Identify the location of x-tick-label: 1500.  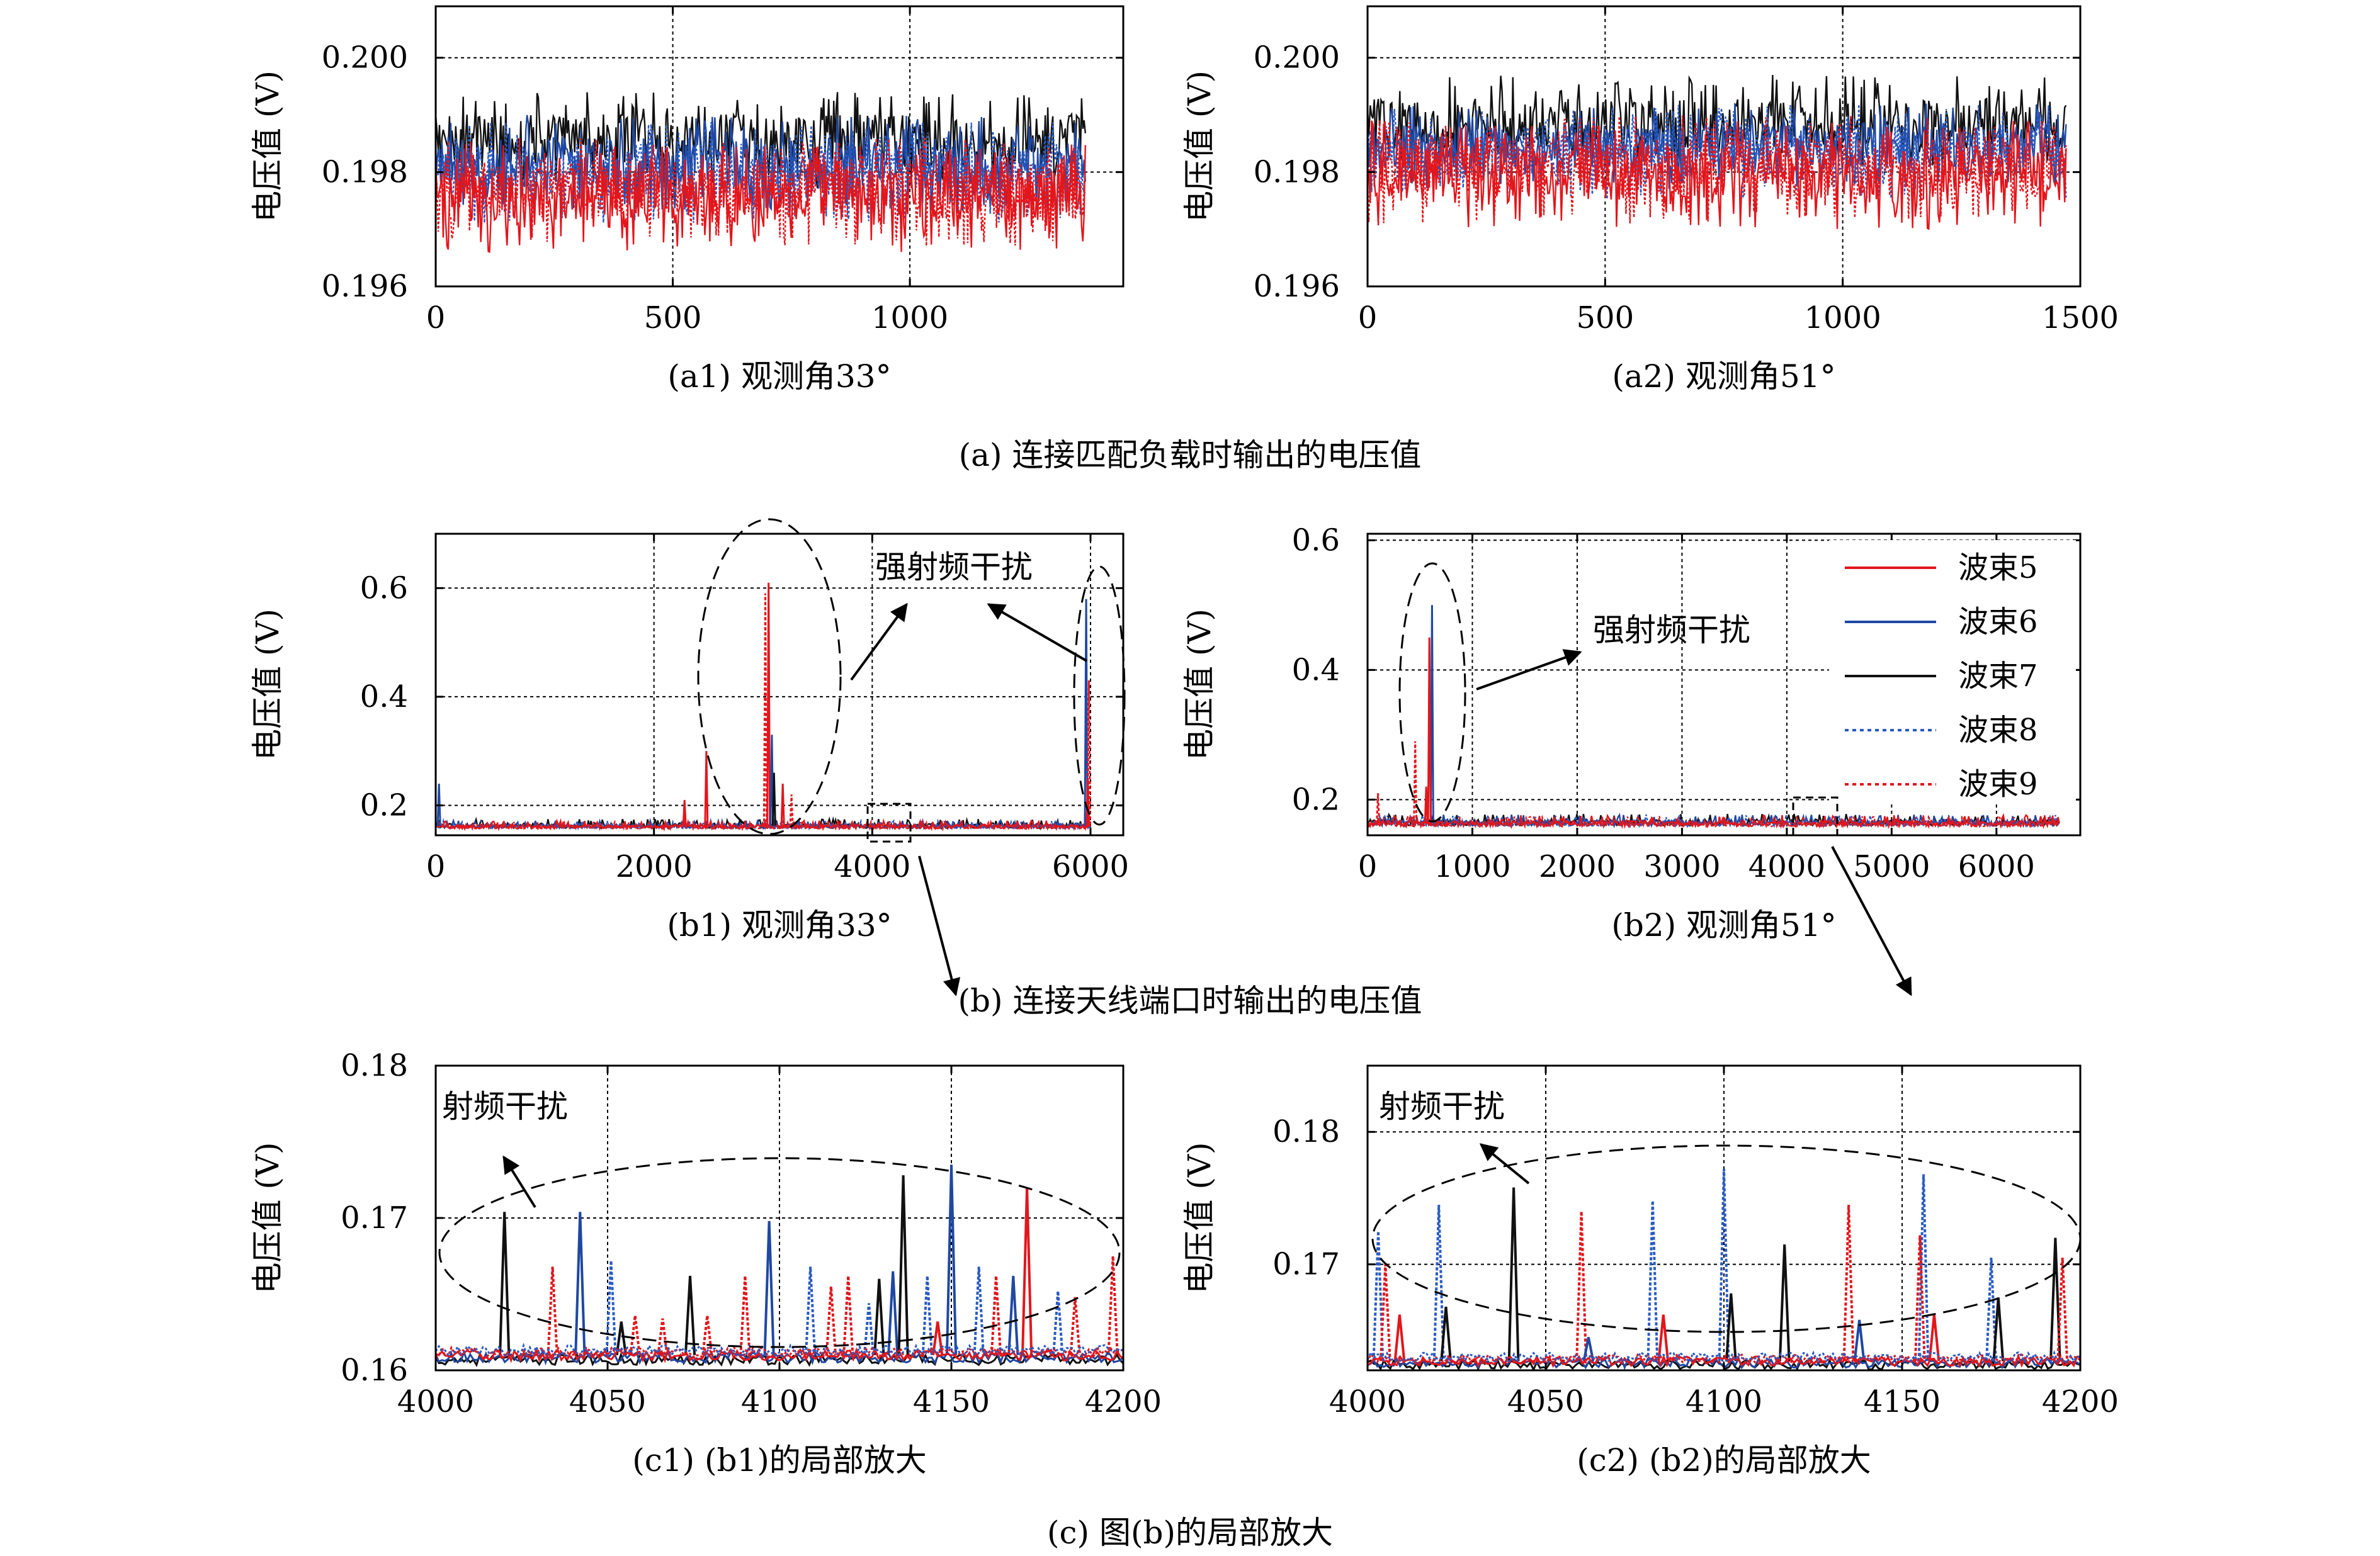
(2080, 317).